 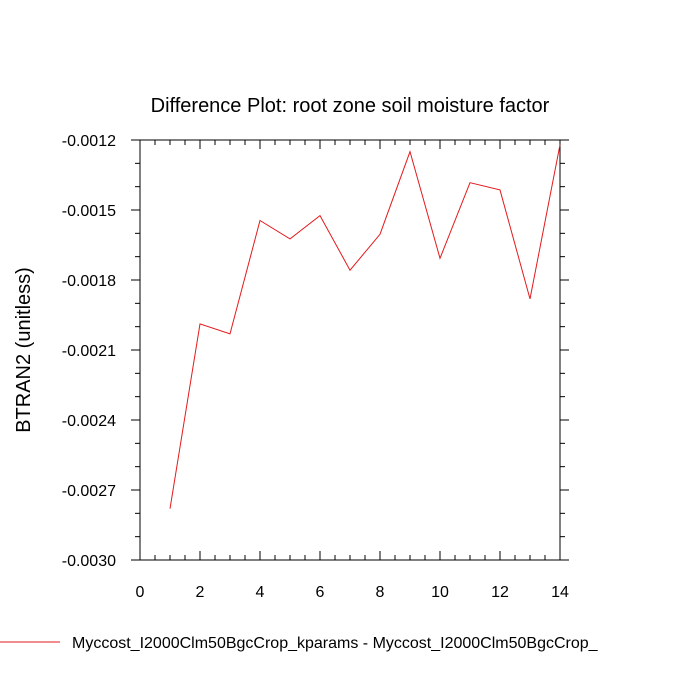 What do you see at coordinates (89, 281) in the screenshot?
I see `y-tick-label: -0.0018` at bounding box center [89, 281].